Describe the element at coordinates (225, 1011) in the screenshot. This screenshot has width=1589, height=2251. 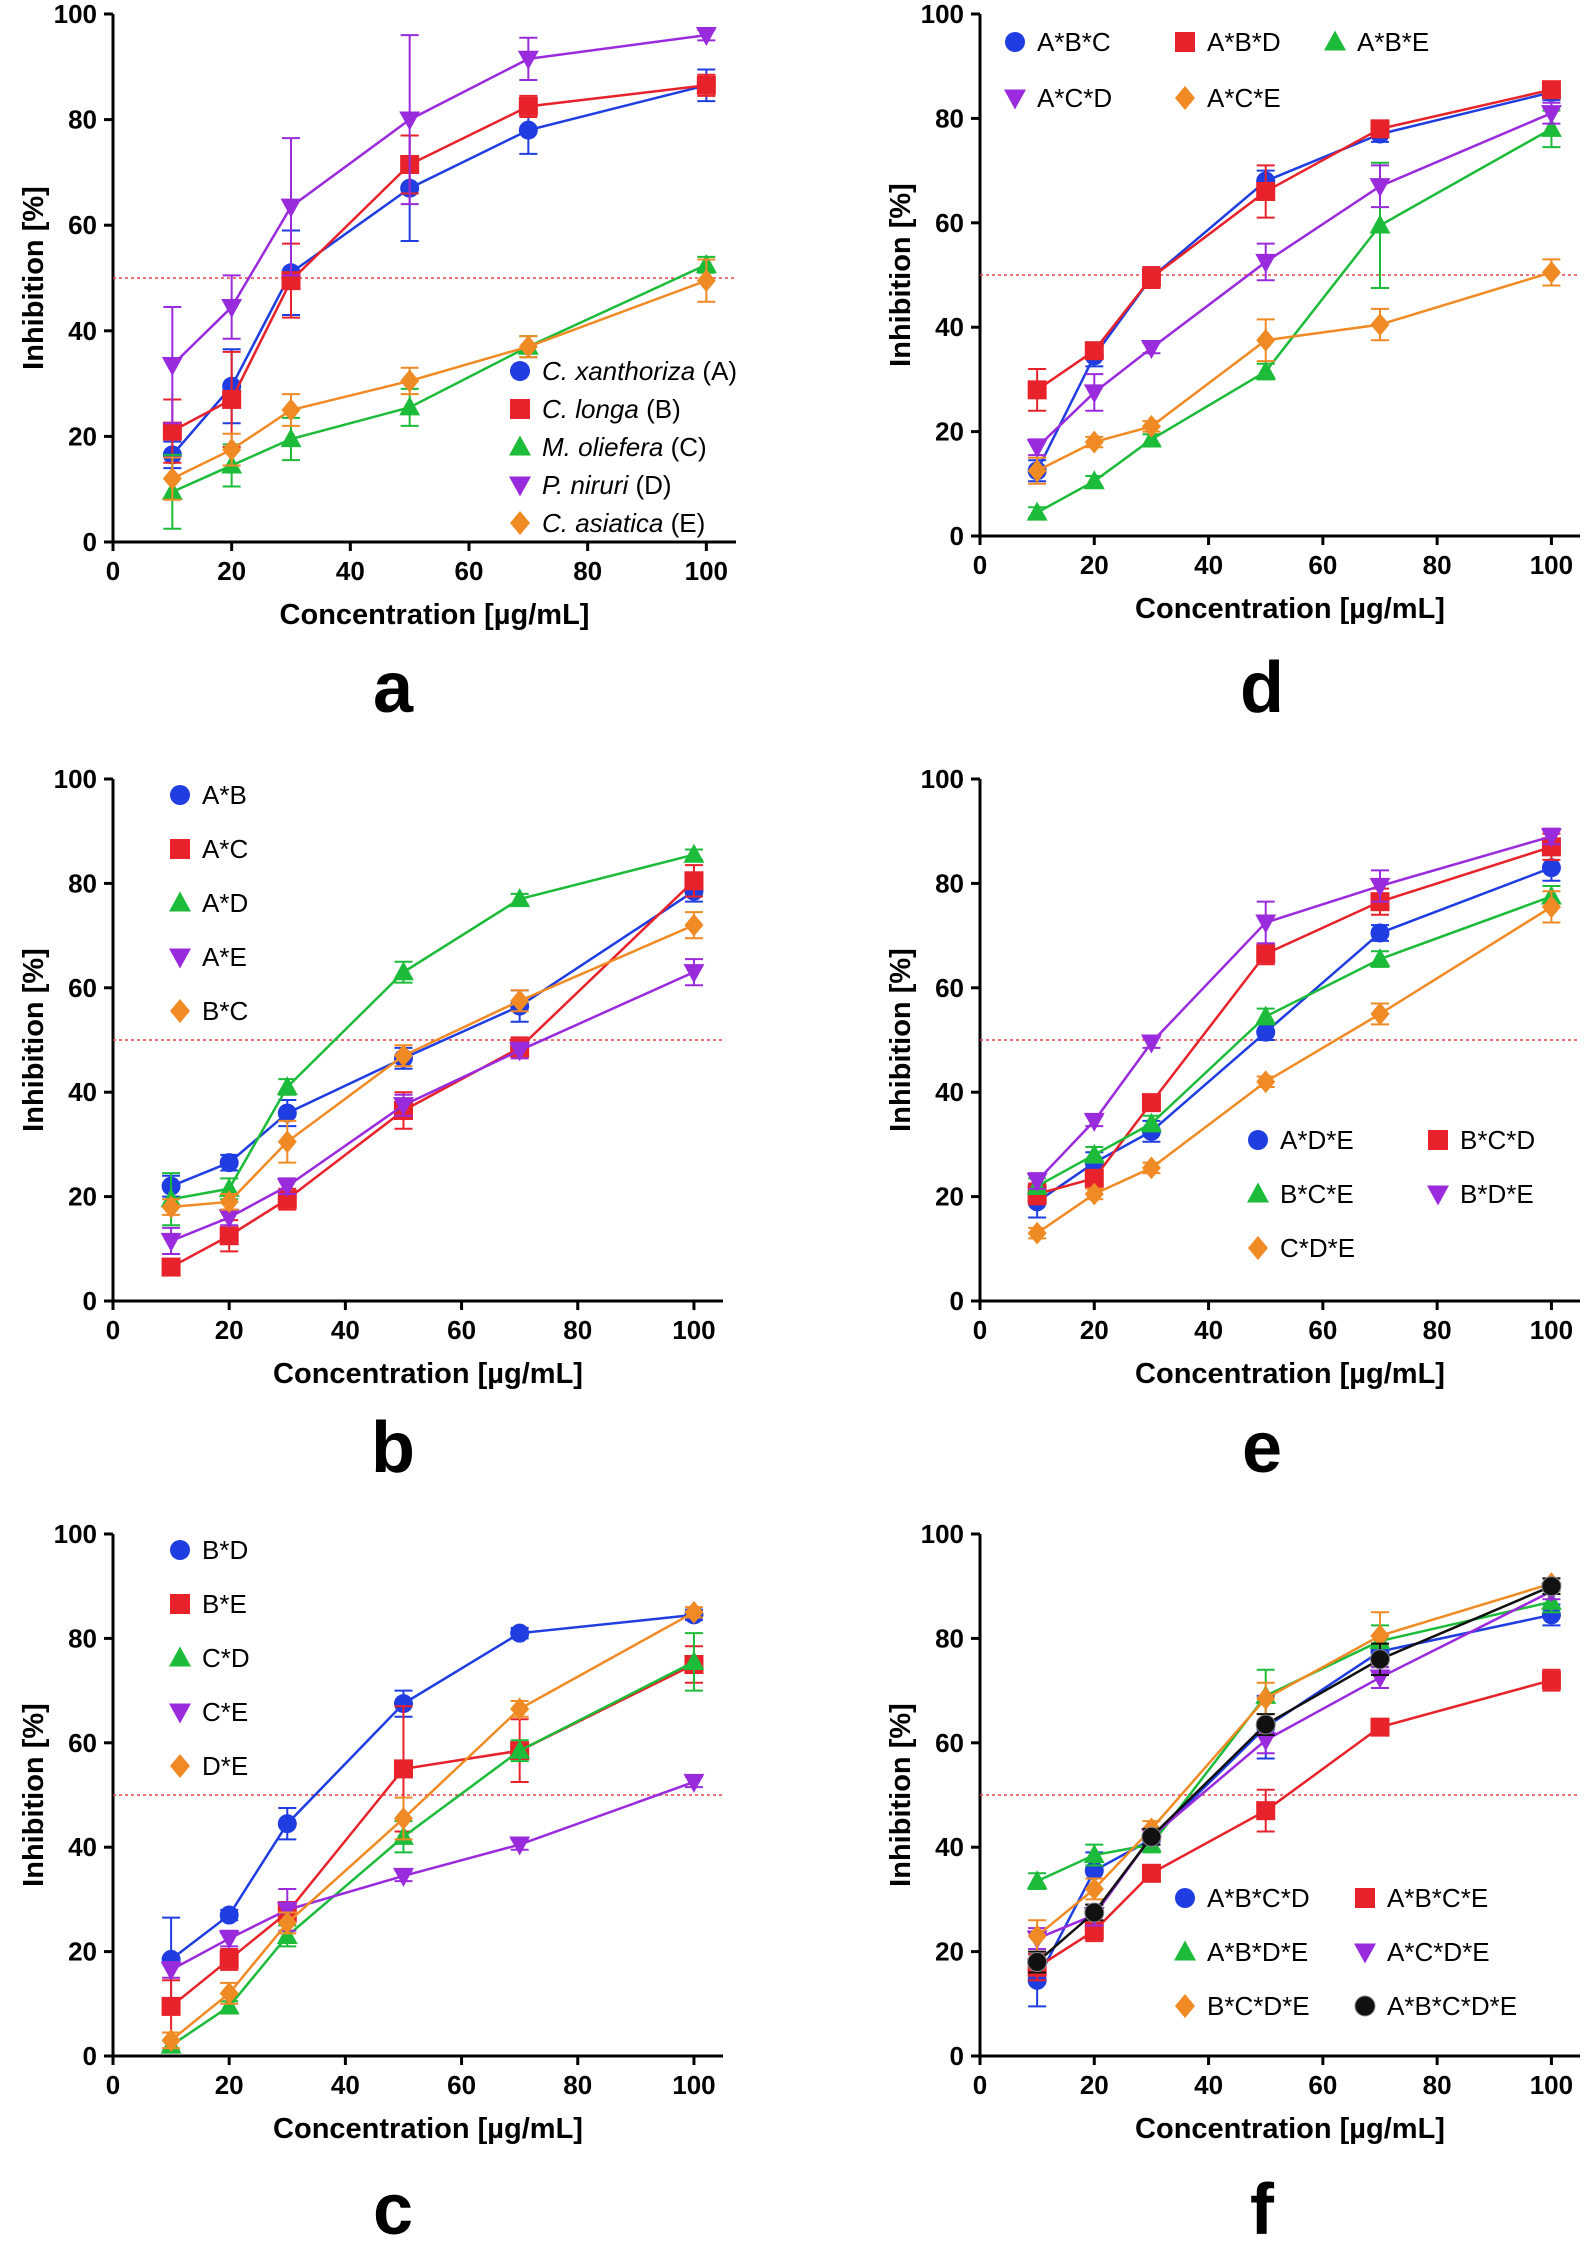
I see `legend-name: B*C` at that location.